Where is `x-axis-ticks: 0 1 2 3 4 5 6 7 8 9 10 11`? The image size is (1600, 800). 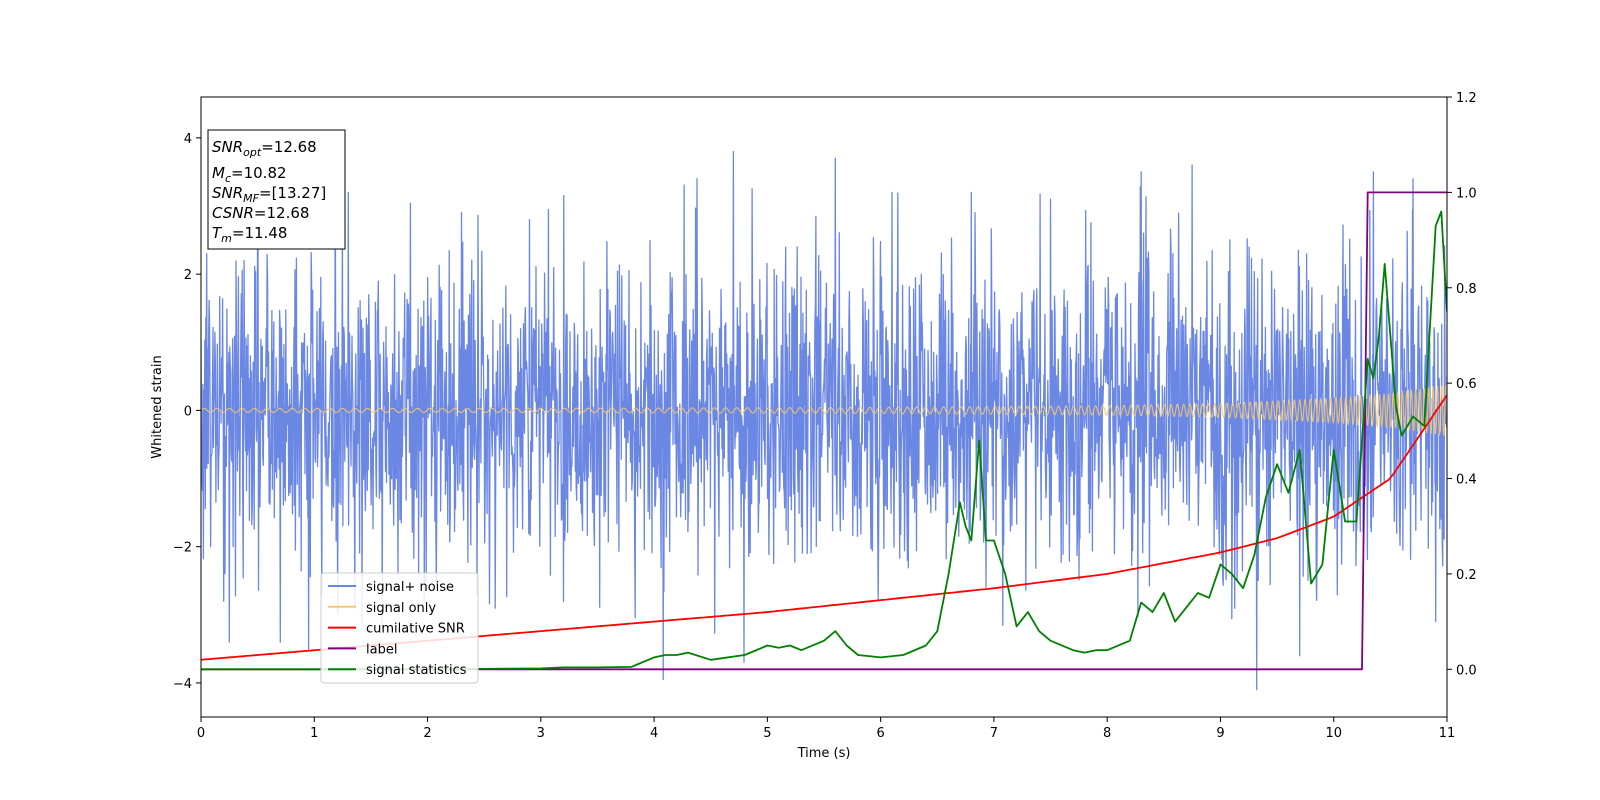
x-axis-ticks: 0 1 2 3 4 5 6 7 8 9 10 11 is located at coordinates (826, 729).